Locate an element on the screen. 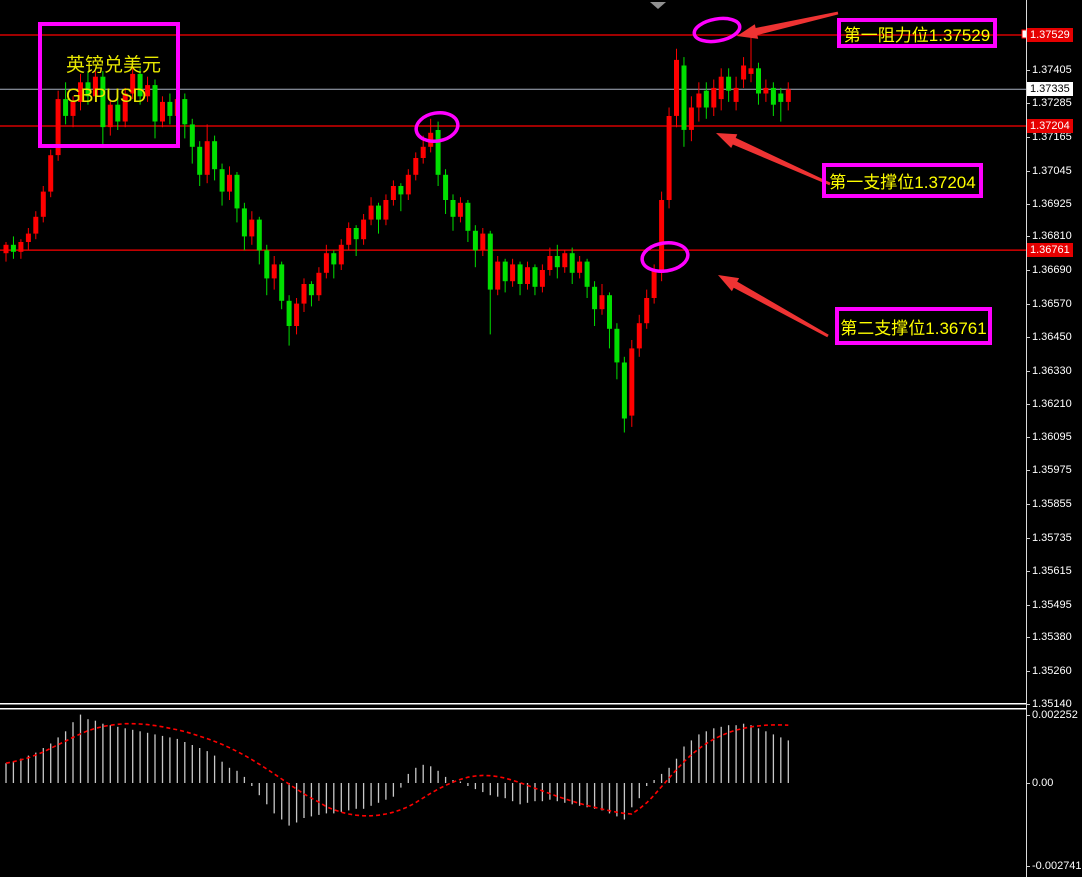 This screenshot has height=877, width=1082. price-tick: 1.36095 is located at coordinates (1052, 437).